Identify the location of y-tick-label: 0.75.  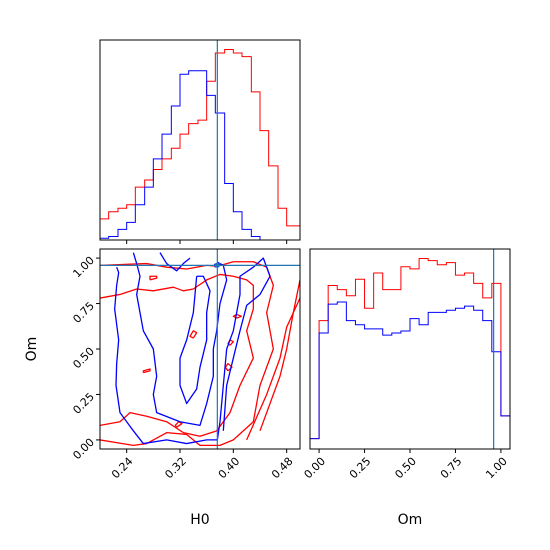
(83, 312).